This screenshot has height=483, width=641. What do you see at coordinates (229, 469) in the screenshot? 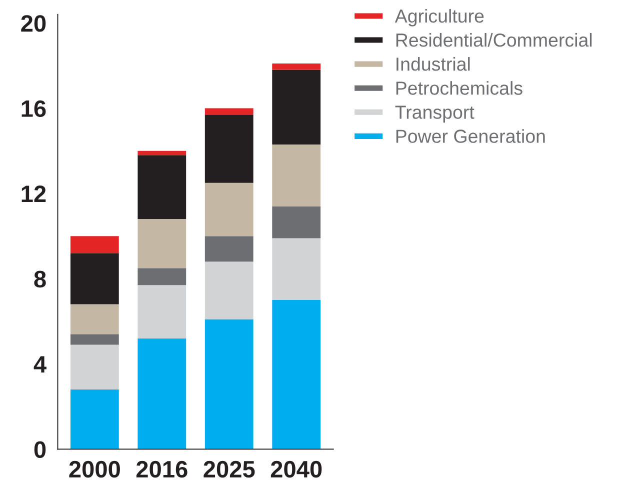
I see `x-tick-label: 2025` at bounding box center [229, 469].